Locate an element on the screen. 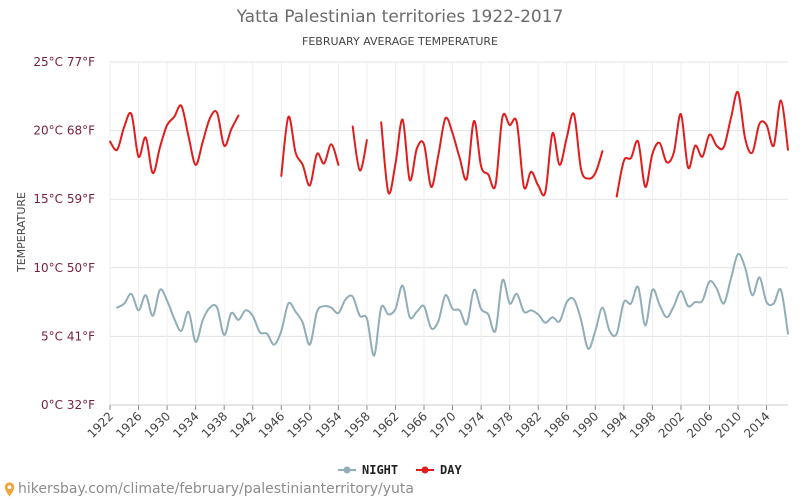 The height and width of the screenshot is (500, 800). x-tick-label: 2014 is located at coordinates (756, 424).